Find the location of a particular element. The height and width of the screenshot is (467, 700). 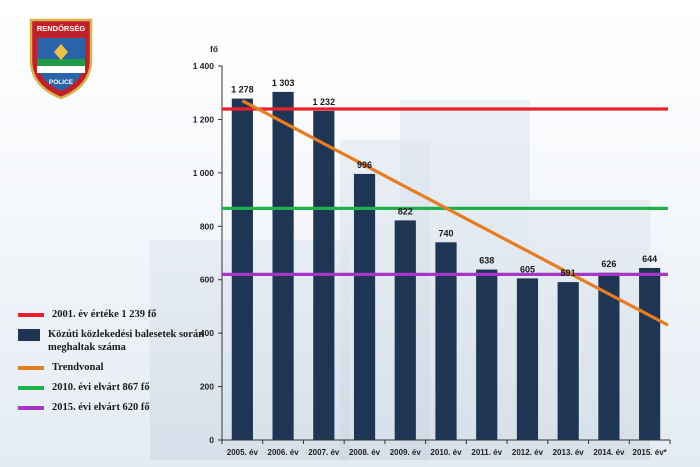

x-tick-label: 2013. év is located at coordinates (569, 452).